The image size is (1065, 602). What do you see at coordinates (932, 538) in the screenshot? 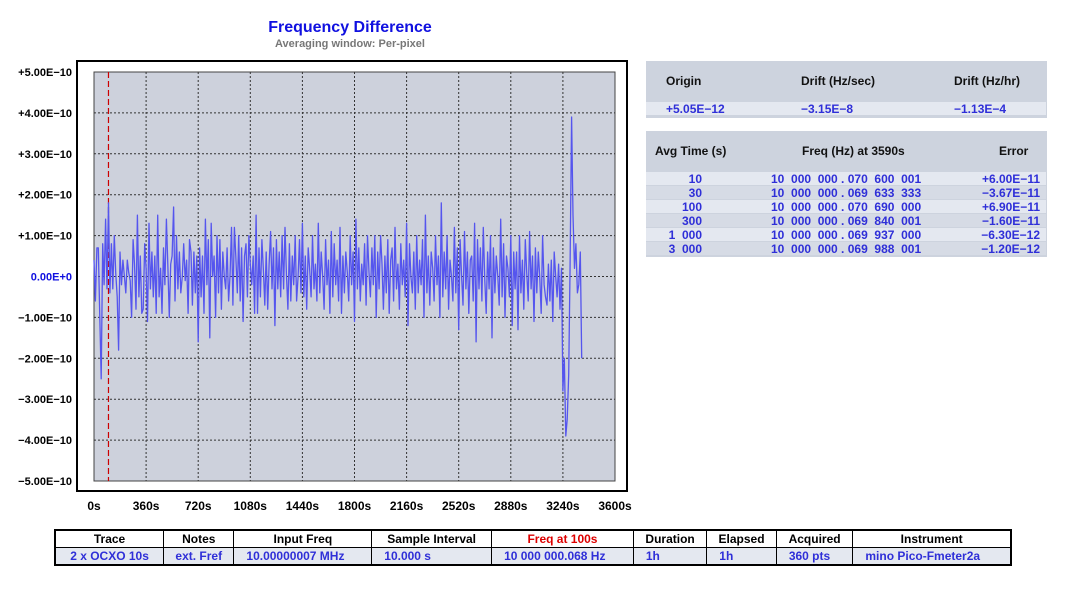
I see `instrument-header: Instrument` at bounding box center [932, 538].